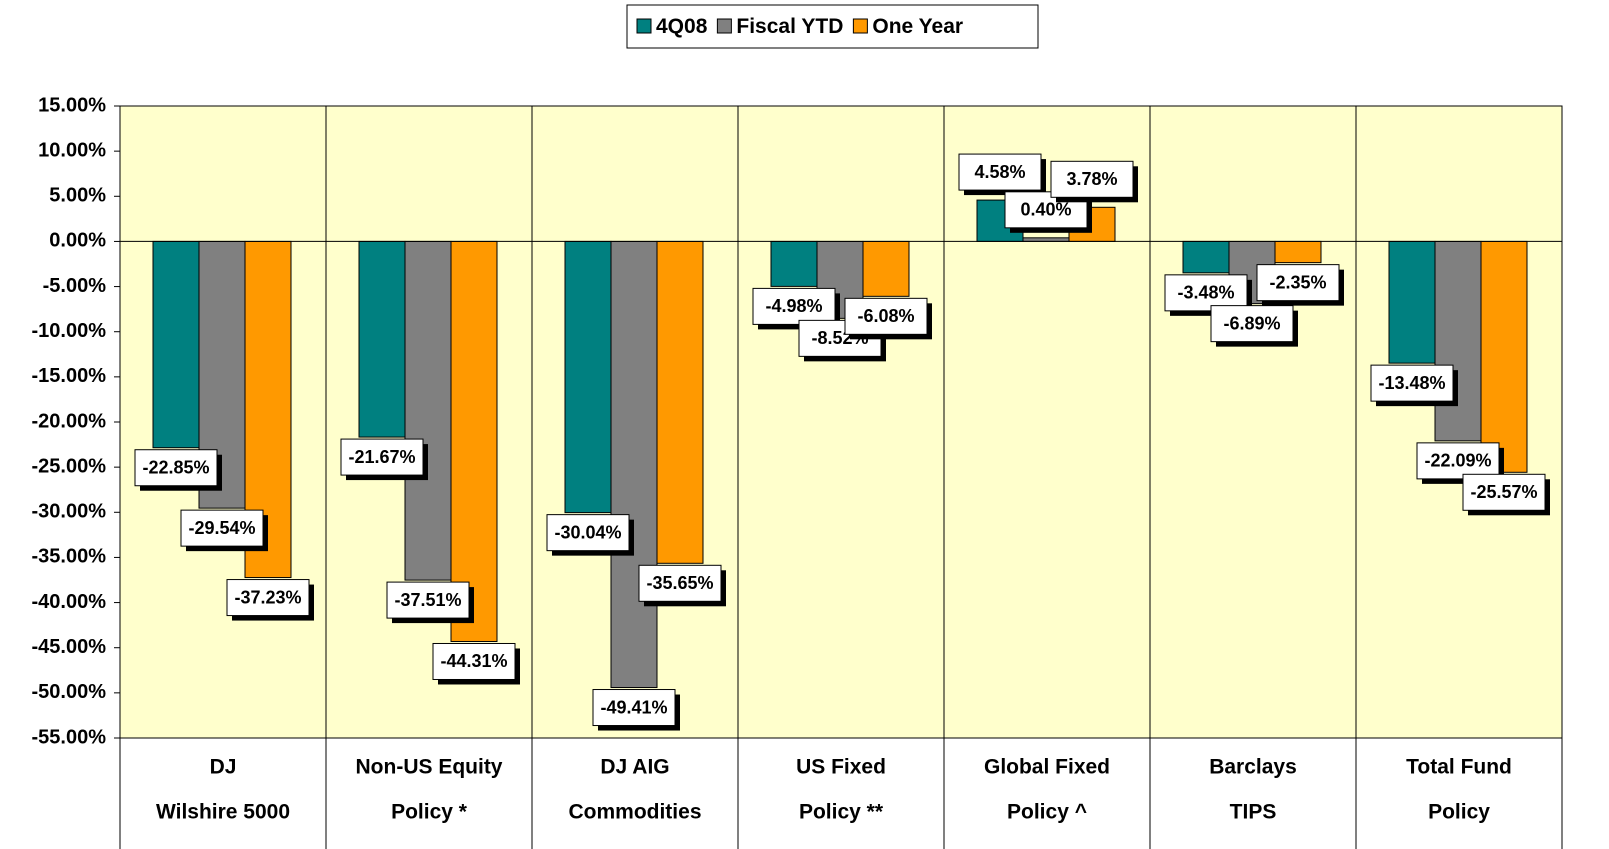 The width and height of the screenshot is (1609, 849). I want to click on value-label-box: -35.65%, so click(682, 585).